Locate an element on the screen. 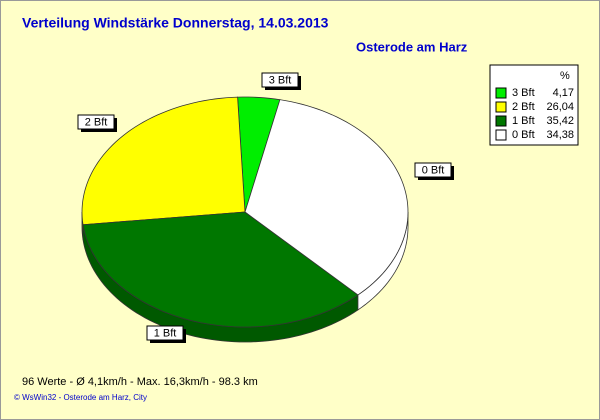 The image size is (600, 420). legend-label: 0 Bft is located at coordinates (523, 135).